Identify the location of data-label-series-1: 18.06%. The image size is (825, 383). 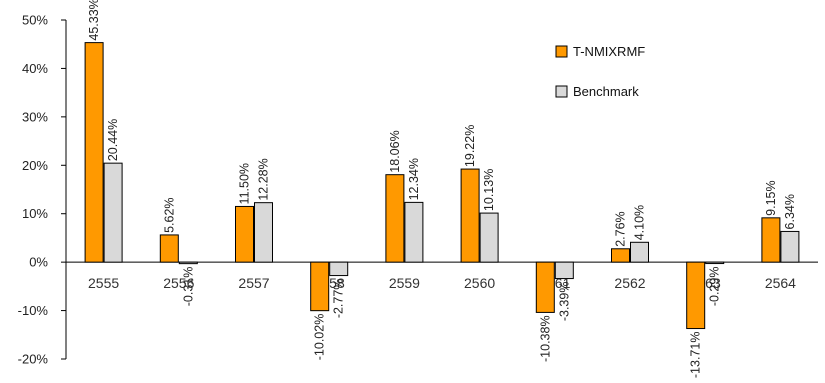
(395, 151).